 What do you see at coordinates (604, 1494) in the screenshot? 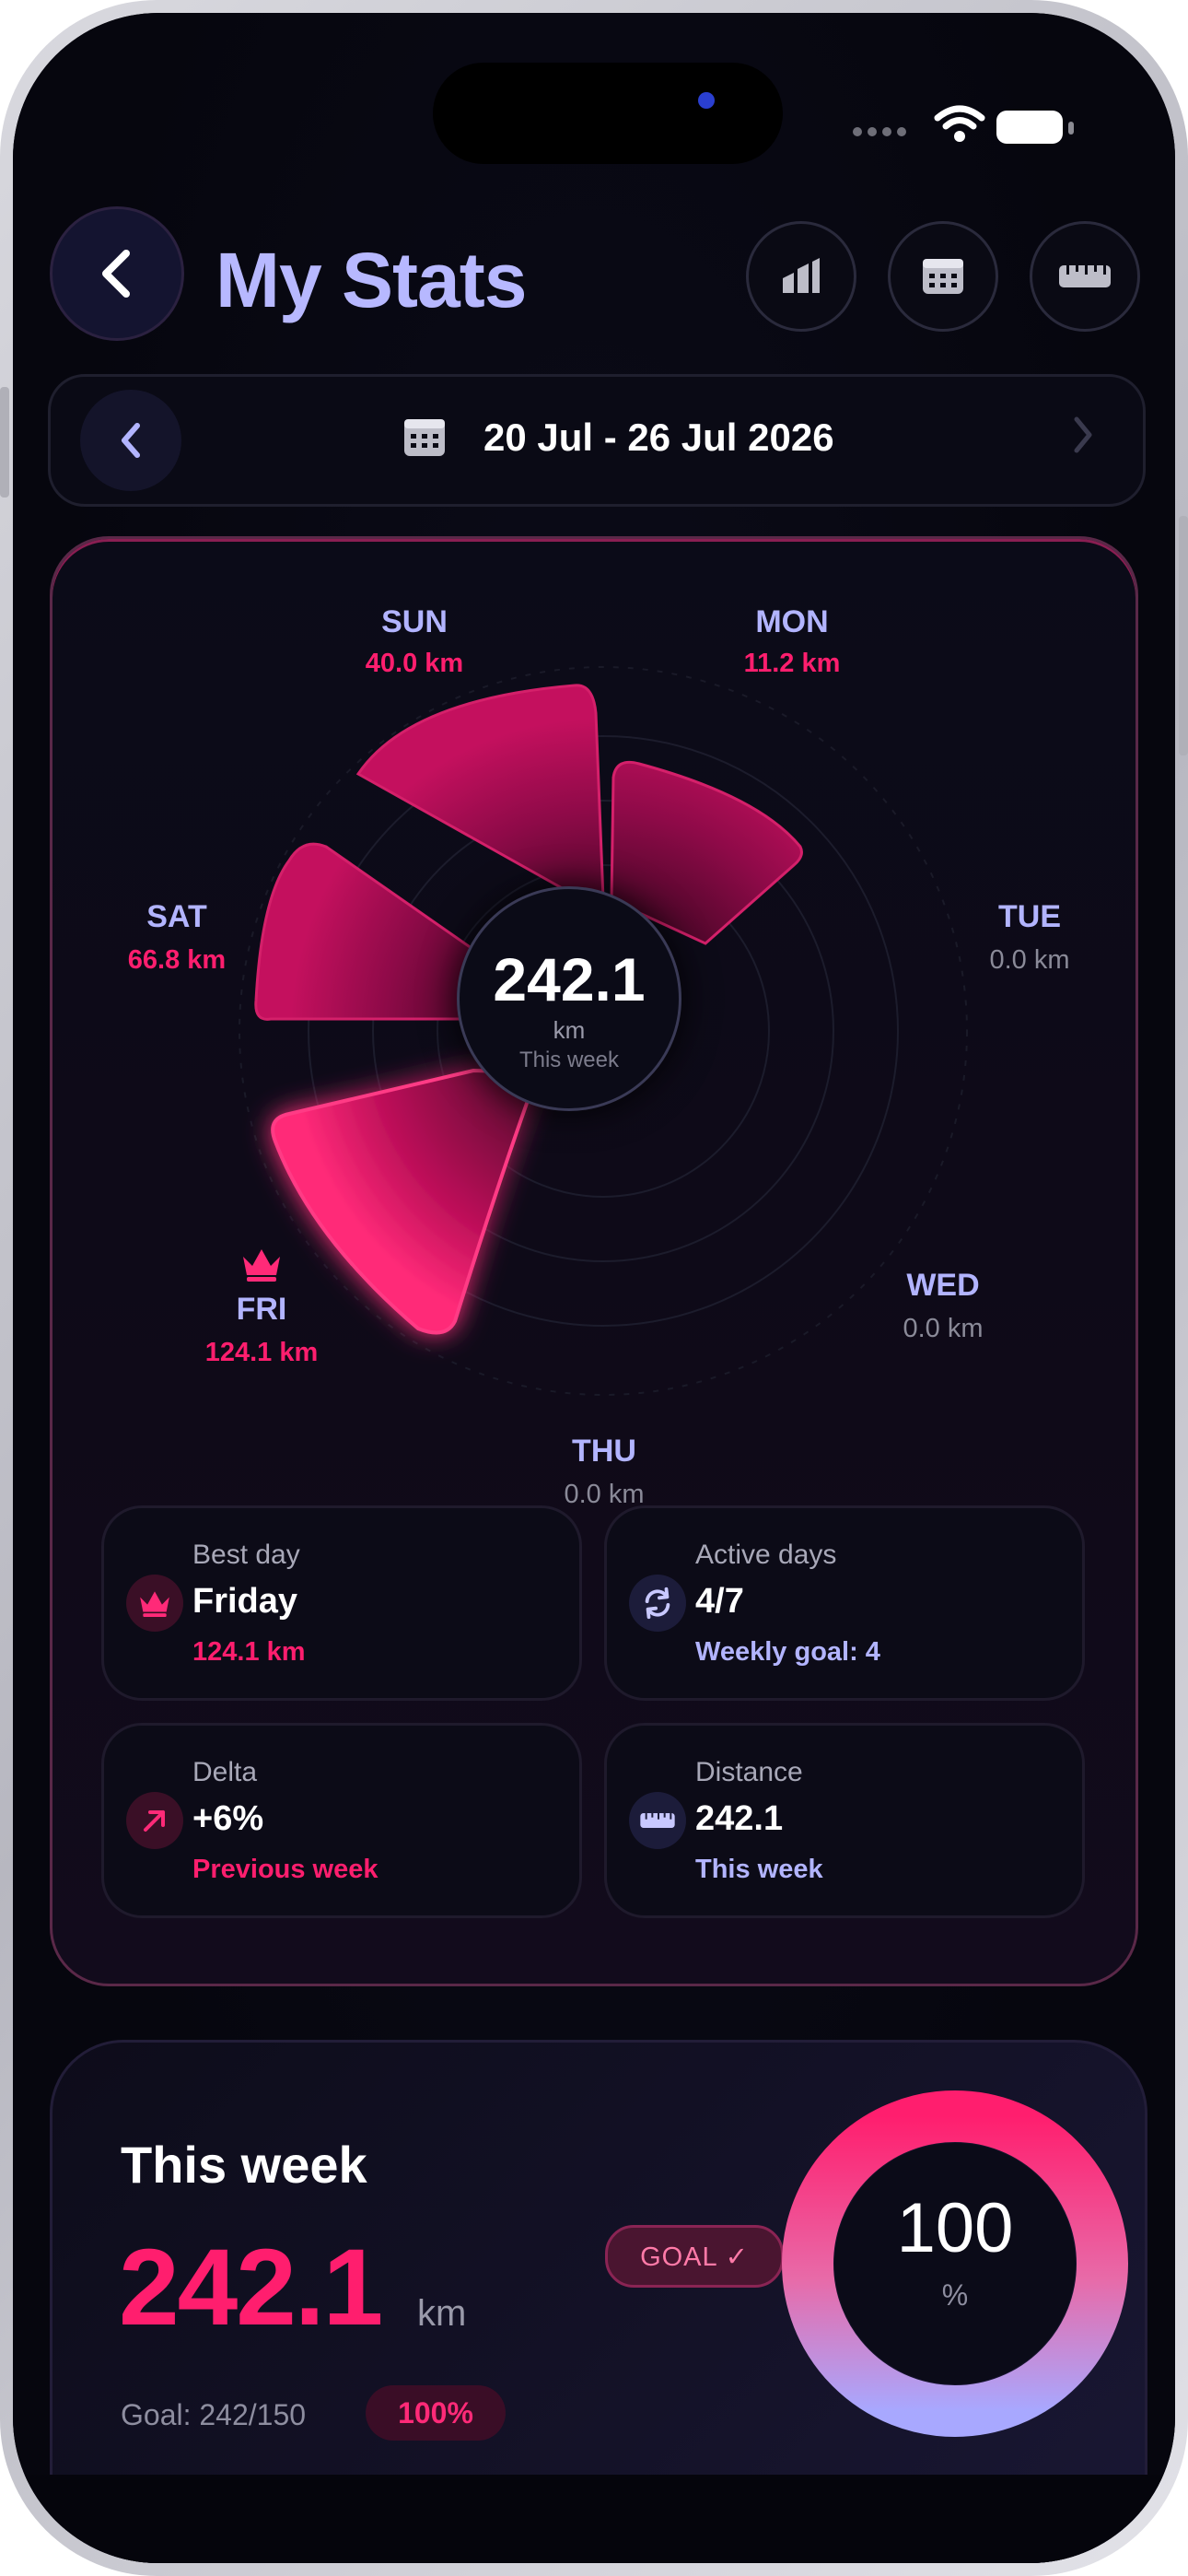
I see `day-value-thu: 0.0 km` at bounding box center [604, 1494].